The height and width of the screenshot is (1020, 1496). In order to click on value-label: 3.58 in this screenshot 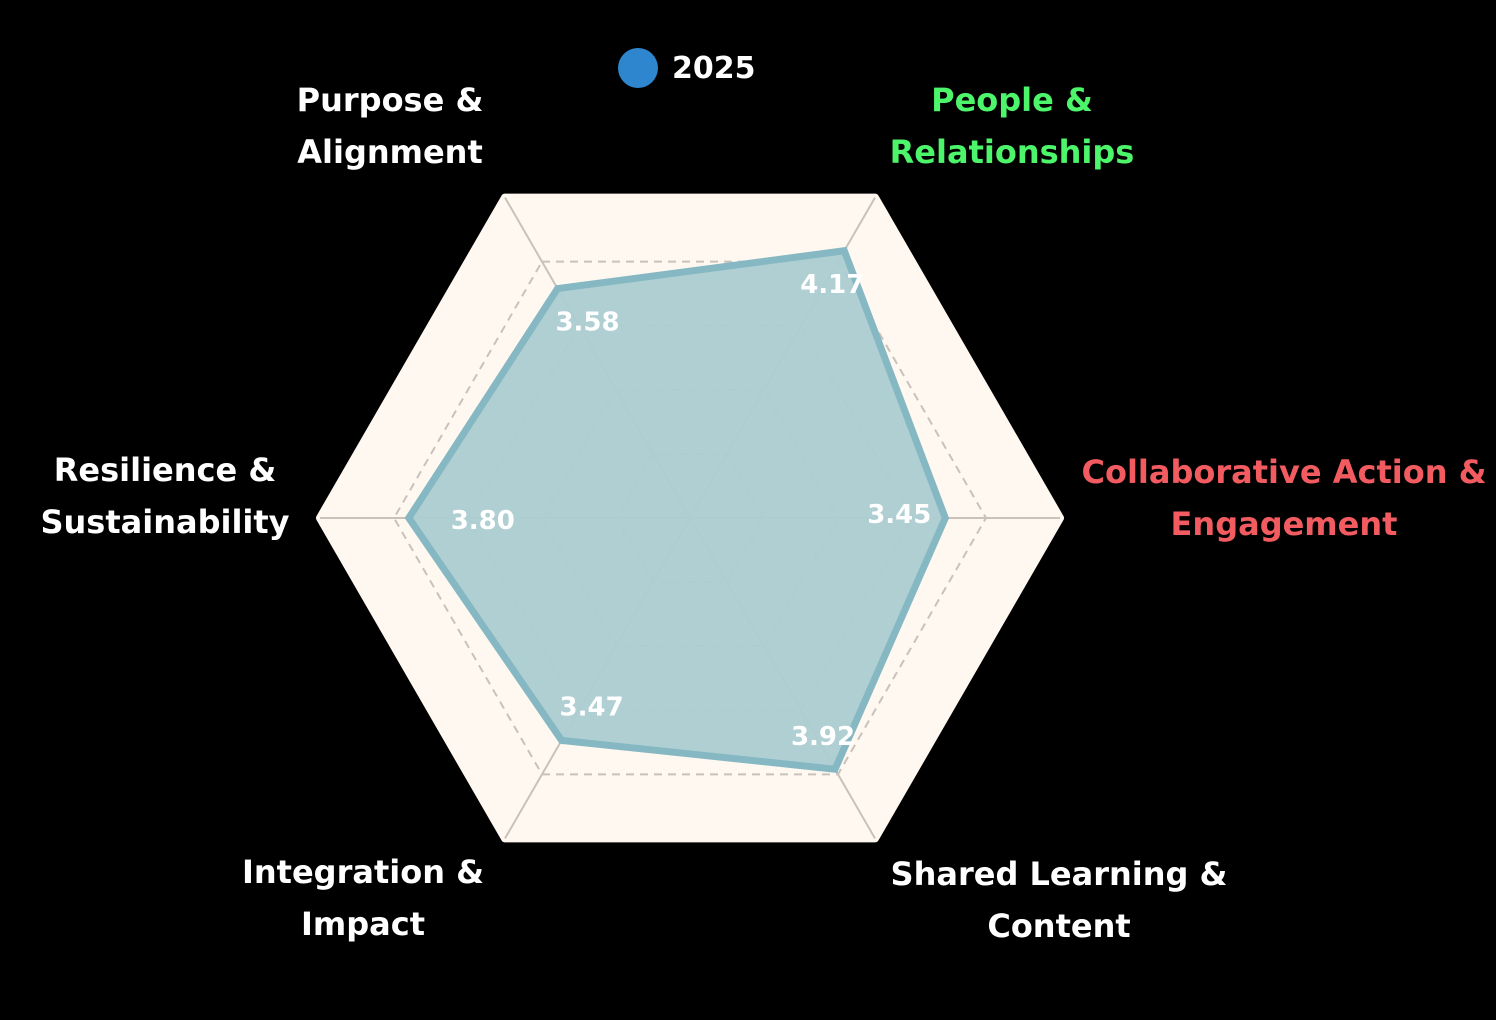, I will do `click(587, 323)`.